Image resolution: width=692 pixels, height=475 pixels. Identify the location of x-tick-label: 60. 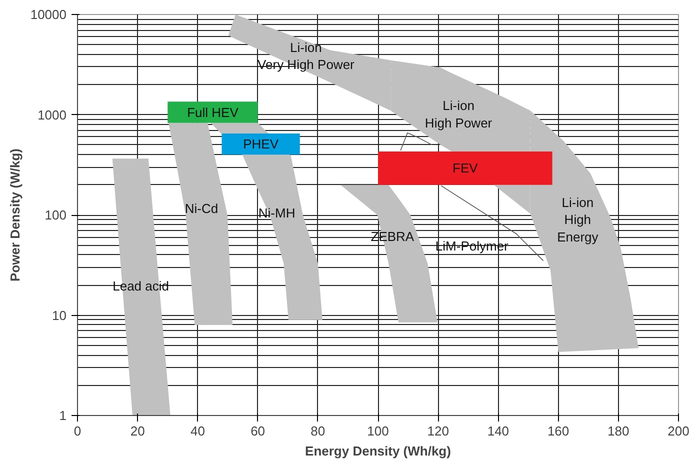
(258, 431).